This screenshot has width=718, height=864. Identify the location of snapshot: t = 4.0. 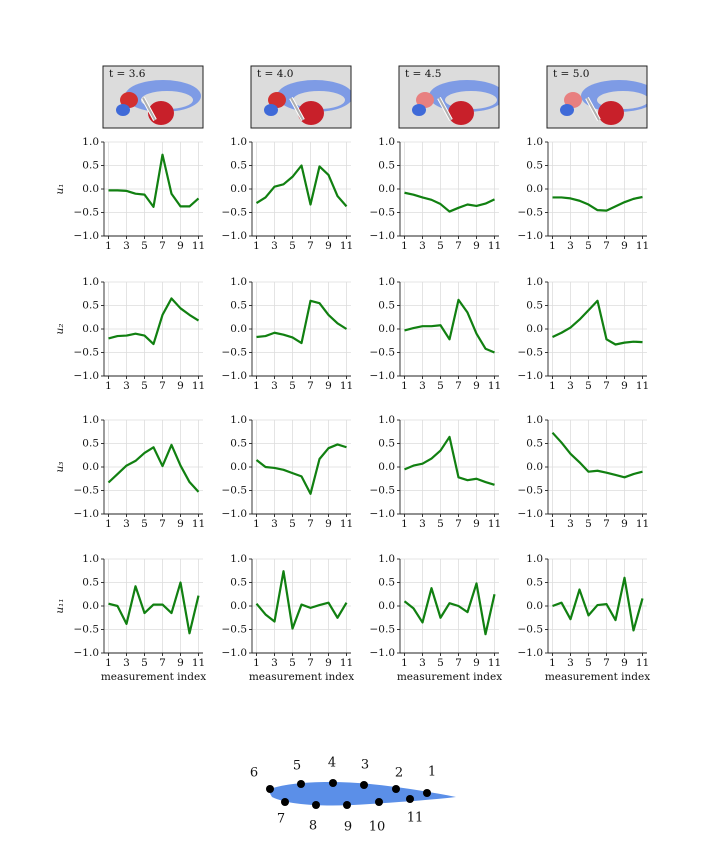
(301, 97).